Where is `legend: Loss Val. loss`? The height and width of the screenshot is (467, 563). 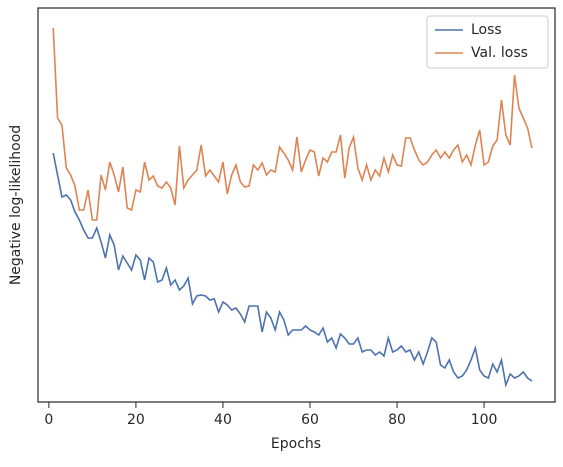 legend: Loss Val. loss is located at coordinates (487, 42).